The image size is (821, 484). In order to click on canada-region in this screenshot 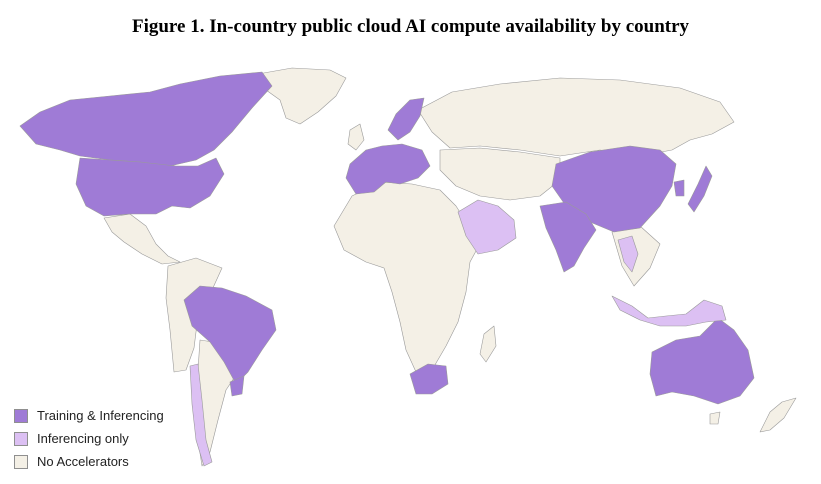, I will do `click(146, 119)`.